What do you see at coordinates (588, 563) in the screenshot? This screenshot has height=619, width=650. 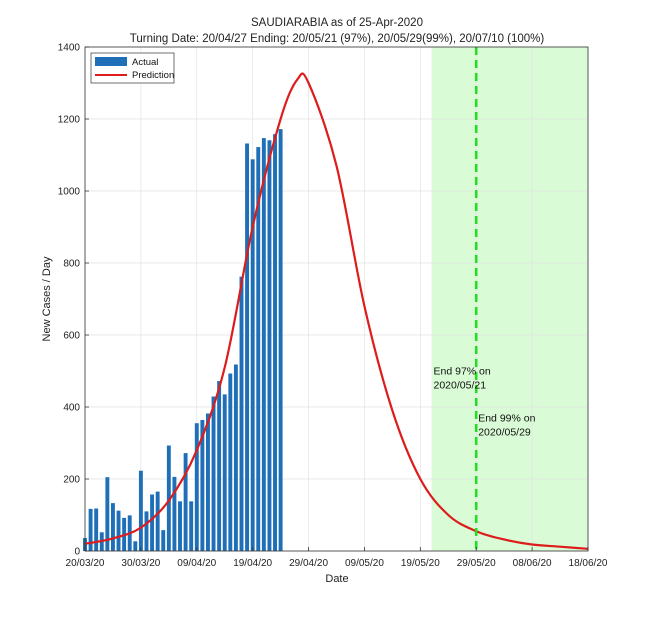 I see `x-tick-label: 18/06/20` at bounding box center [588, 563].